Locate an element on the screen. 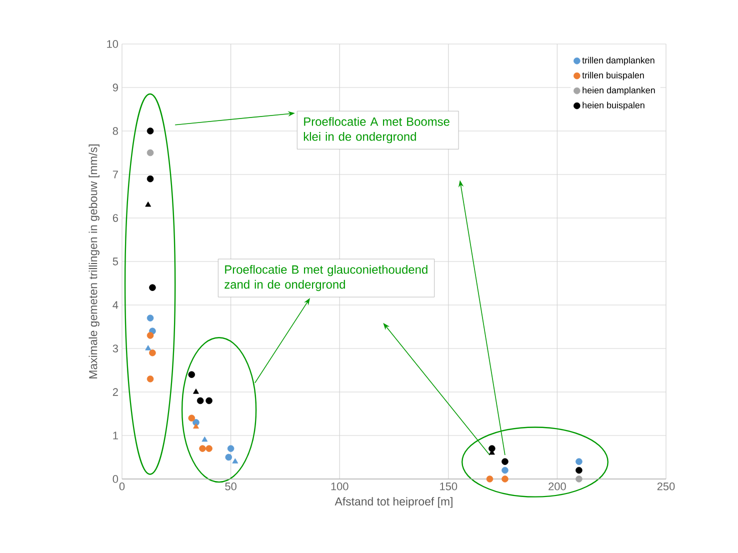  y-tick-label: 6 is located at coordinates (115, 218).